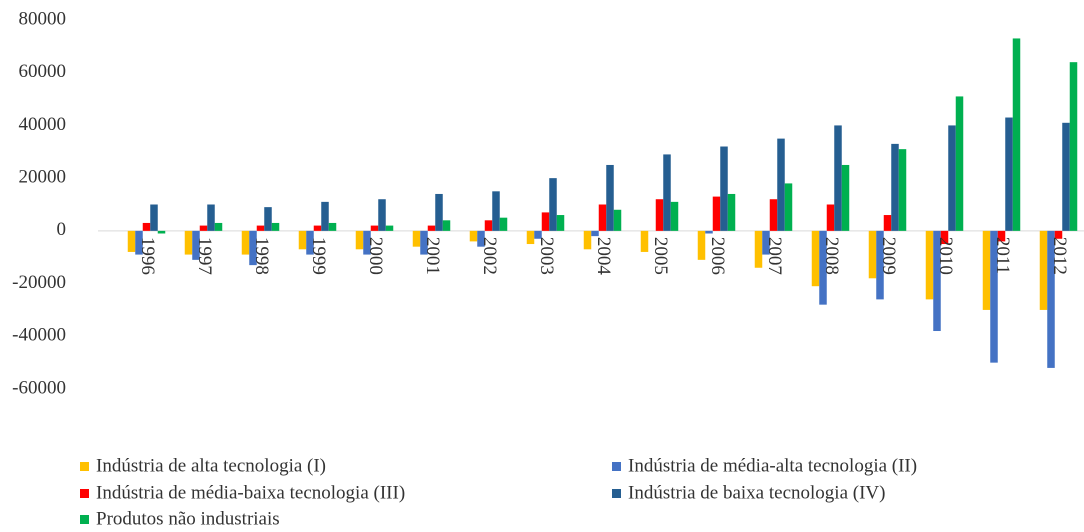 The width and height of the screenshot is (1084, 532). I want to click on x-tick-label: 2003, so click(546, 256).